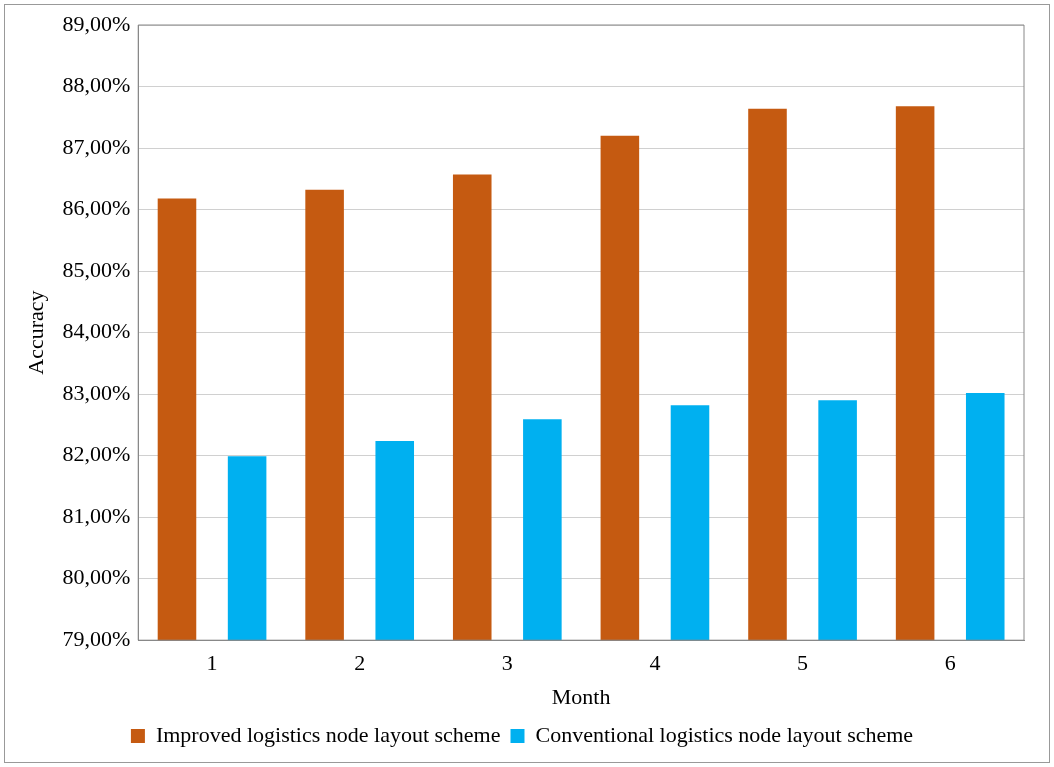 Image resolution: width=1054 pixels, height=767 pixels. I want to click on y-tick-label: 84,00%, so click(96, 331).